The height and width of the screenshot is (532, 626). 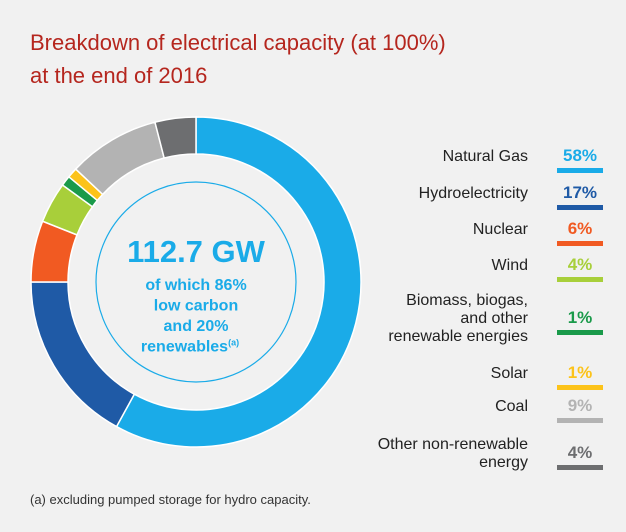 I want to click on value-label: 6%, so click(x=580, y=228).